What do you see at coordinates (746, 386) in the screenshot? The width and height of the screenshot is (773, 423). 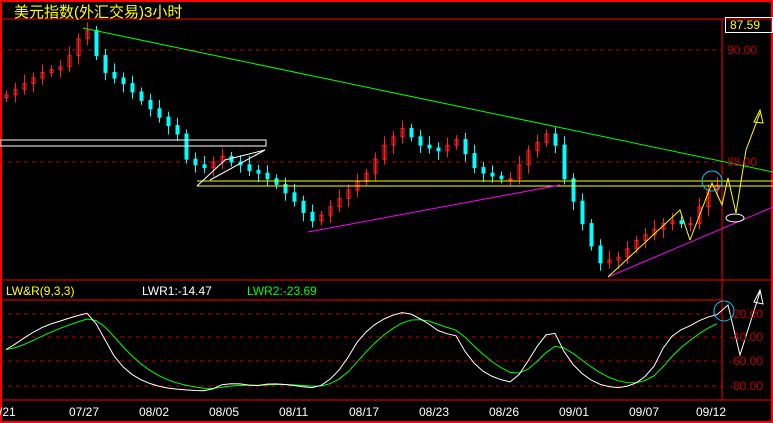 I see `indicator-axis-label: -80.00` at bounding box center [746, 386].